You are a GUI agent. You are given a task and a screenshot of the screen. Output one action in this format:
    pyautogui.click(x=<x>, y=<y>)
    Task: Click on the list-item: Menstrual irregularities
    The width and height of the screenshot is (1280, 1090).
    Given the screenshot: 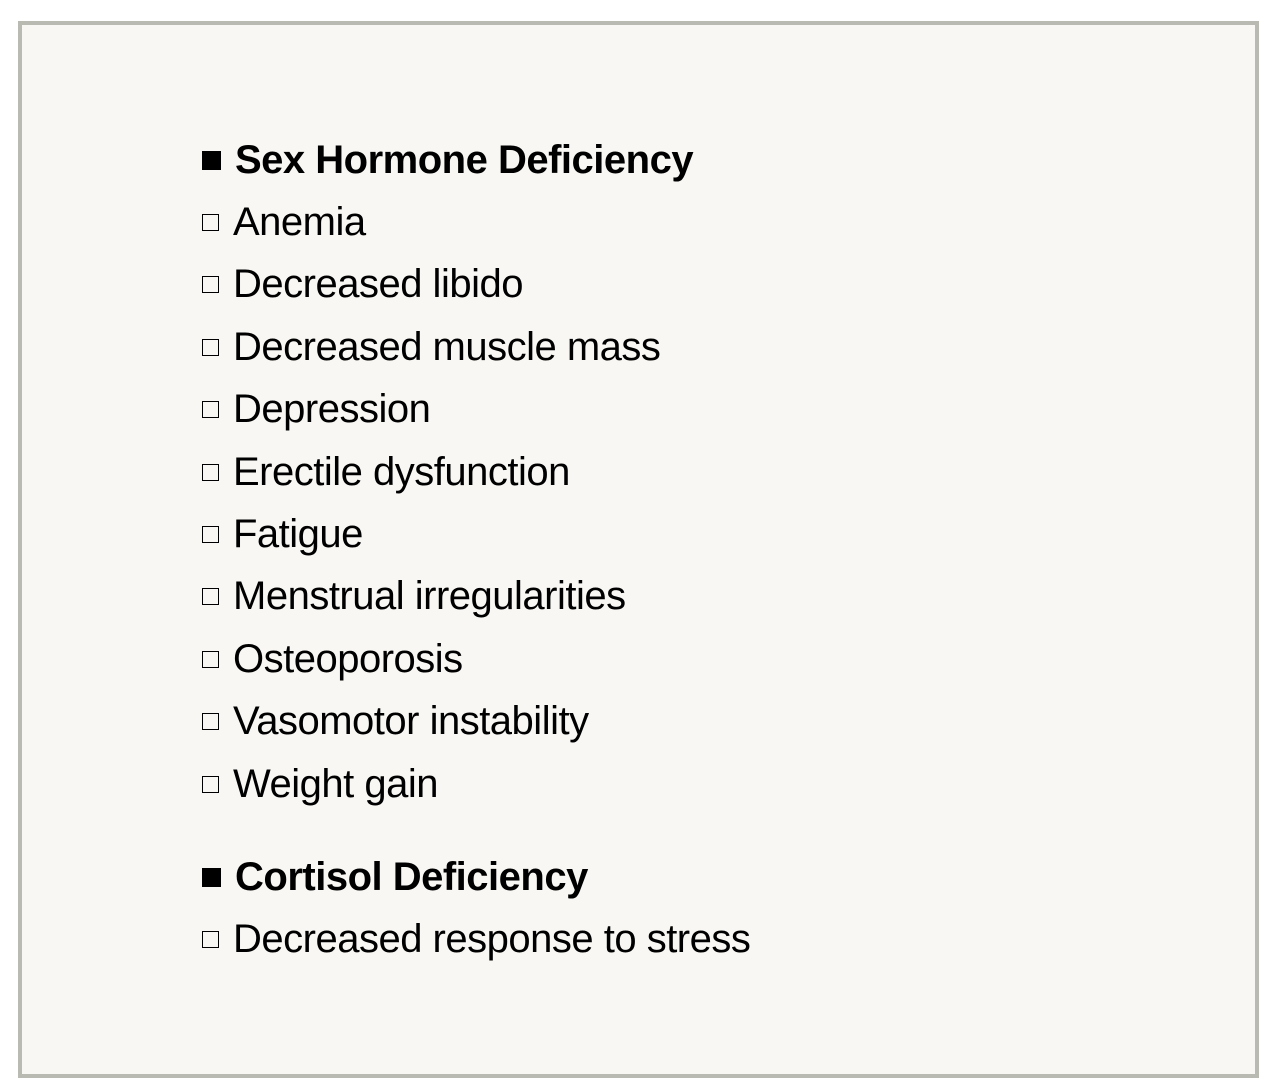 What is the action you would take?
    pyautogui.click(x=476, y=597)
    